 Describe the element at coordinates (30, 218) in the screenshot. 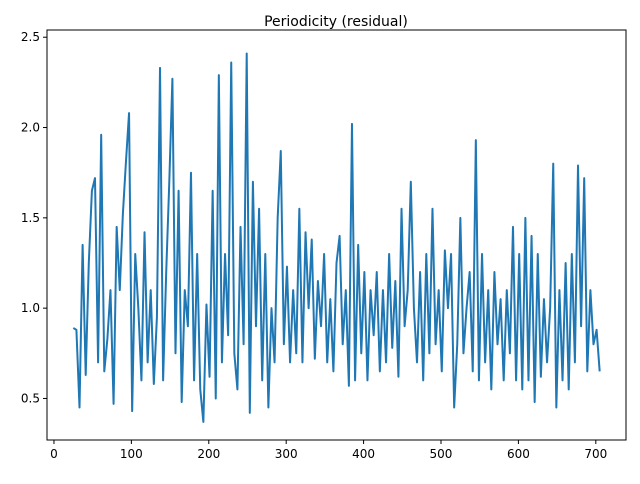

I see `y-tick-label: 1.5` at that location.